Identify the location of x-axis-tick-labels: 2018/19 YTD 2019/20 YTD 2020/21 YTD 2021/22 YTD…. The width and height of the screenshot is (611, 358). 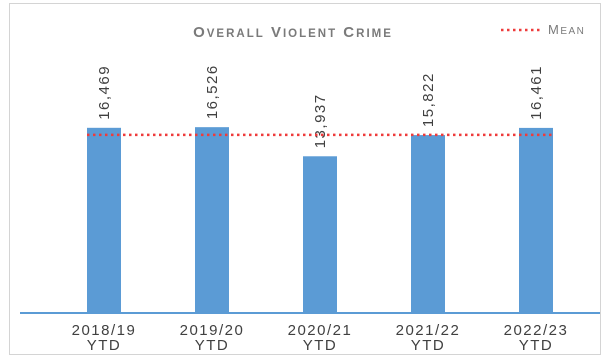
(320, 338).